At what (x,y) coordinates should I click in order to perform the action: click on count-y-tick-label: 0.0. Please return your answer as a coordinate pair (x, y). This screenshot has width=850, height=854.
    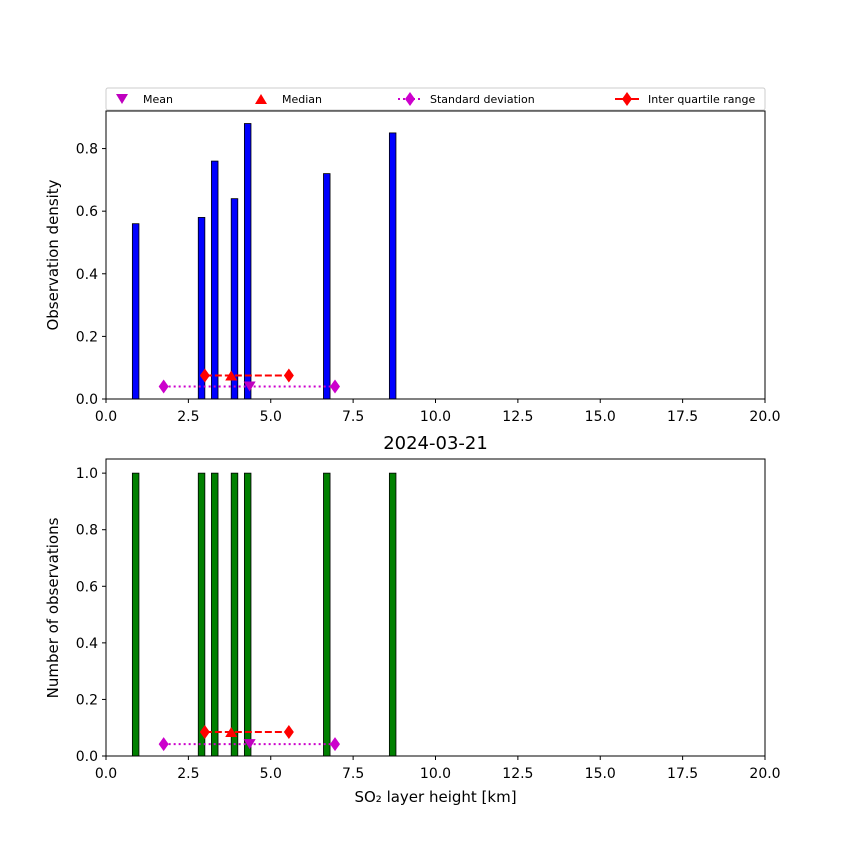
    Looking at the image, I should click on (87, 757).